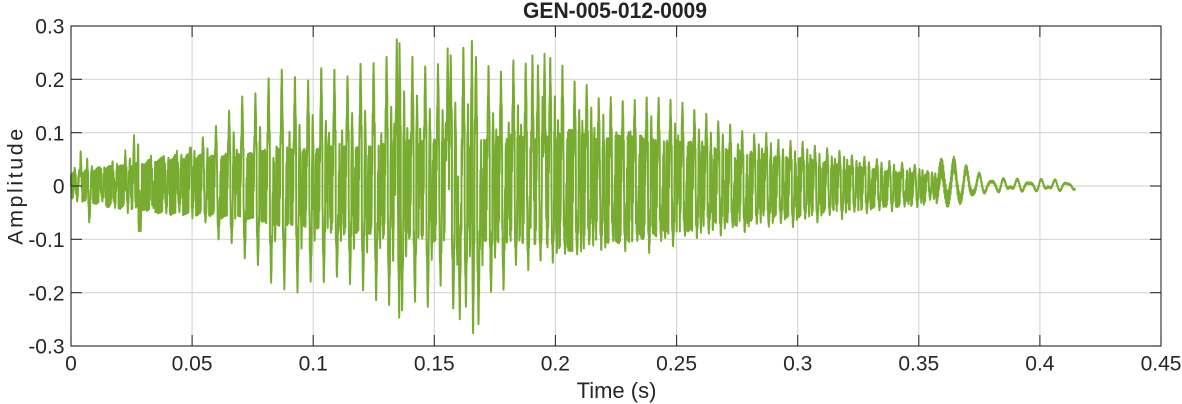 The image size is (1182, 404). What do you see at coordinates (617, 390) in the screenshot?
I see `svg-text: Time (s)` at bounding box center [617, 390].